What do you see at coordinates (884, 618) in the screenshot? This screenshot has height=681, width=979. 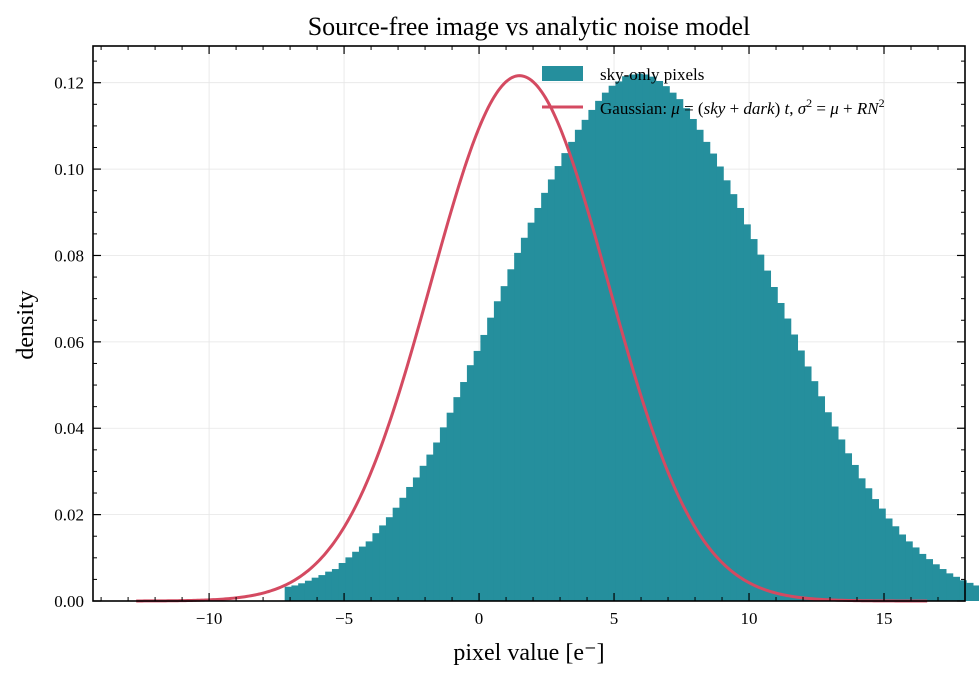 I see `x-tick-label: 15` at bounding box center [884, 618].